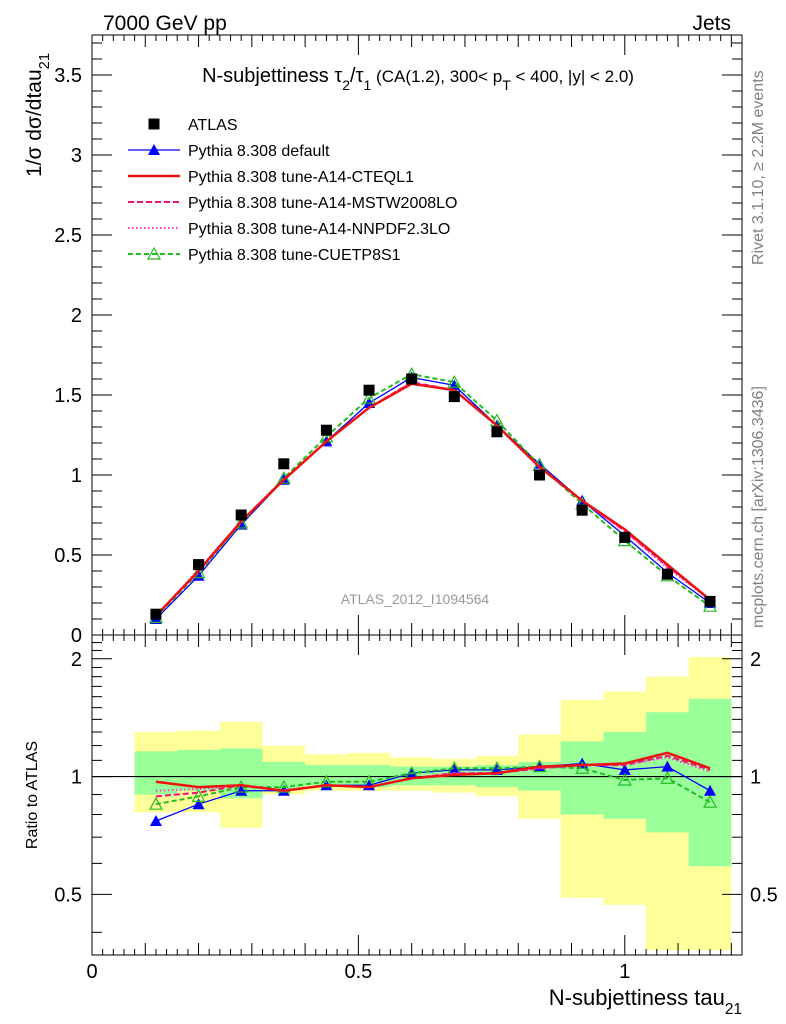 The width and height of the screenshot is (786, 1024). Describe the element at coordinates (322, 203) in the screenshot. I see `legend-label-pythia-8-308-tune-a14-mstw2008lo: Pythia 8.308 tune-A14-MSTW2008LO` at that location.